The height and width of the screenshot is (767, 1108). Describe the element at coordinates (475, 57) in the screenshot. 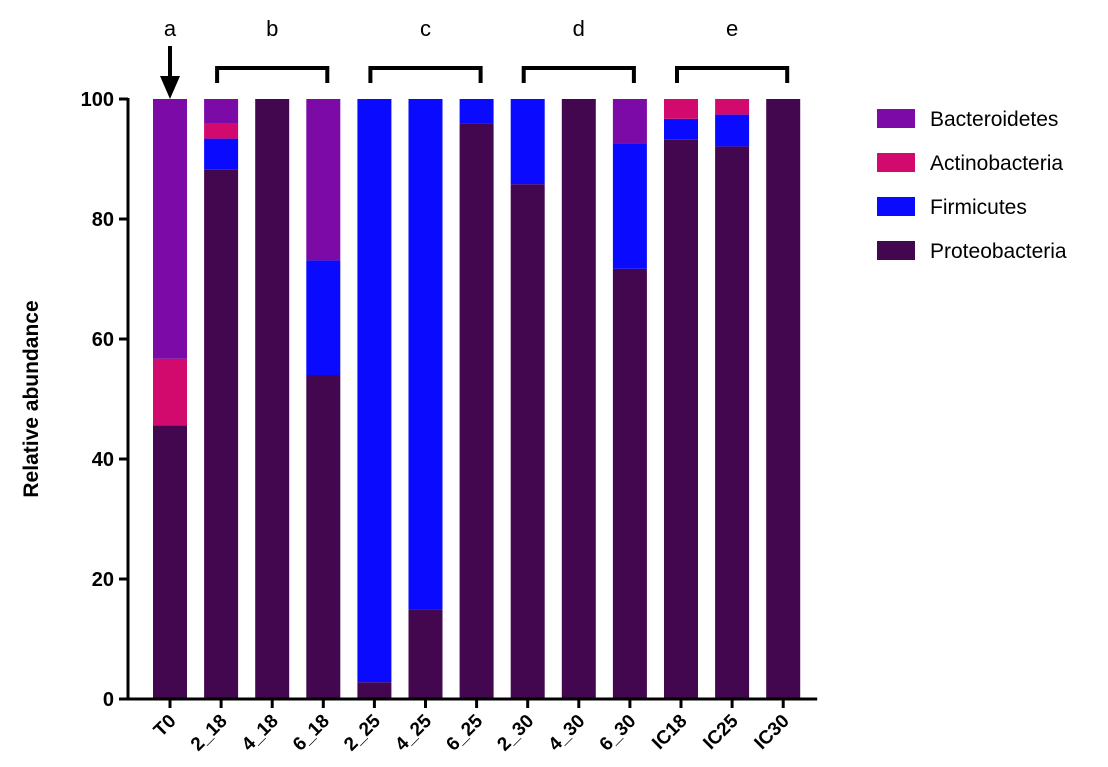

I see `annotations-layer: a b c d e` at that location.